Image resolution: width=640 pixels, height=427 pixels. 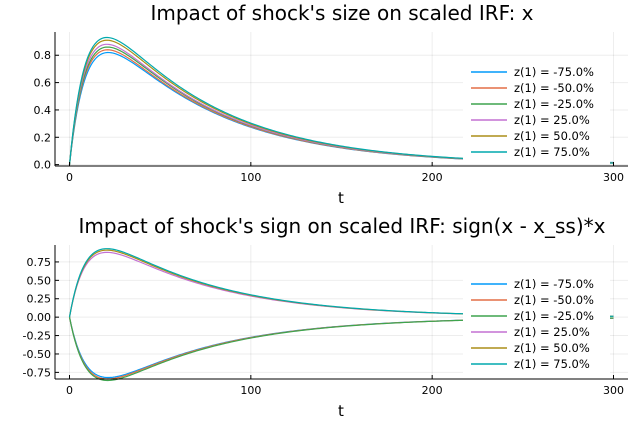 What do you see at coordinates (39, 262) in the screenshot?
I see `y-tick-label: 0.75` at bounding box center [39, 262].